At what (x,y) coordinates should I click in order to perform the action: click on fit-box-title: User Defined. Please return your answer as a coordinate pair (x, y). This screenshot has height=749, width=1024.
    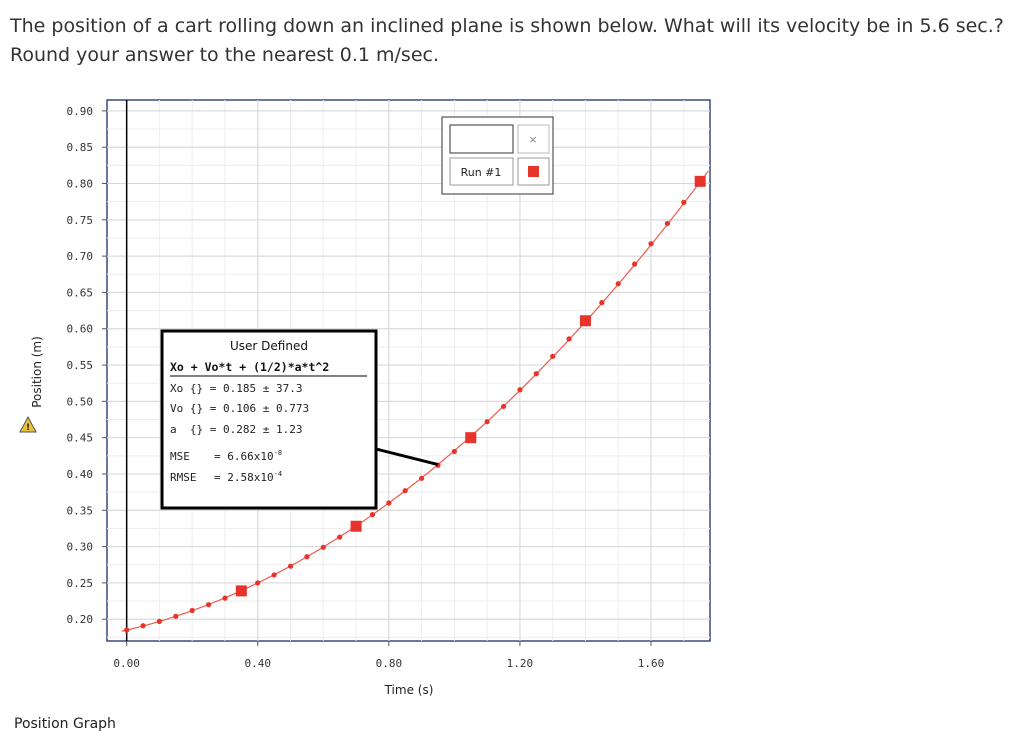
    Looking at the image, I should click on (269, 346).